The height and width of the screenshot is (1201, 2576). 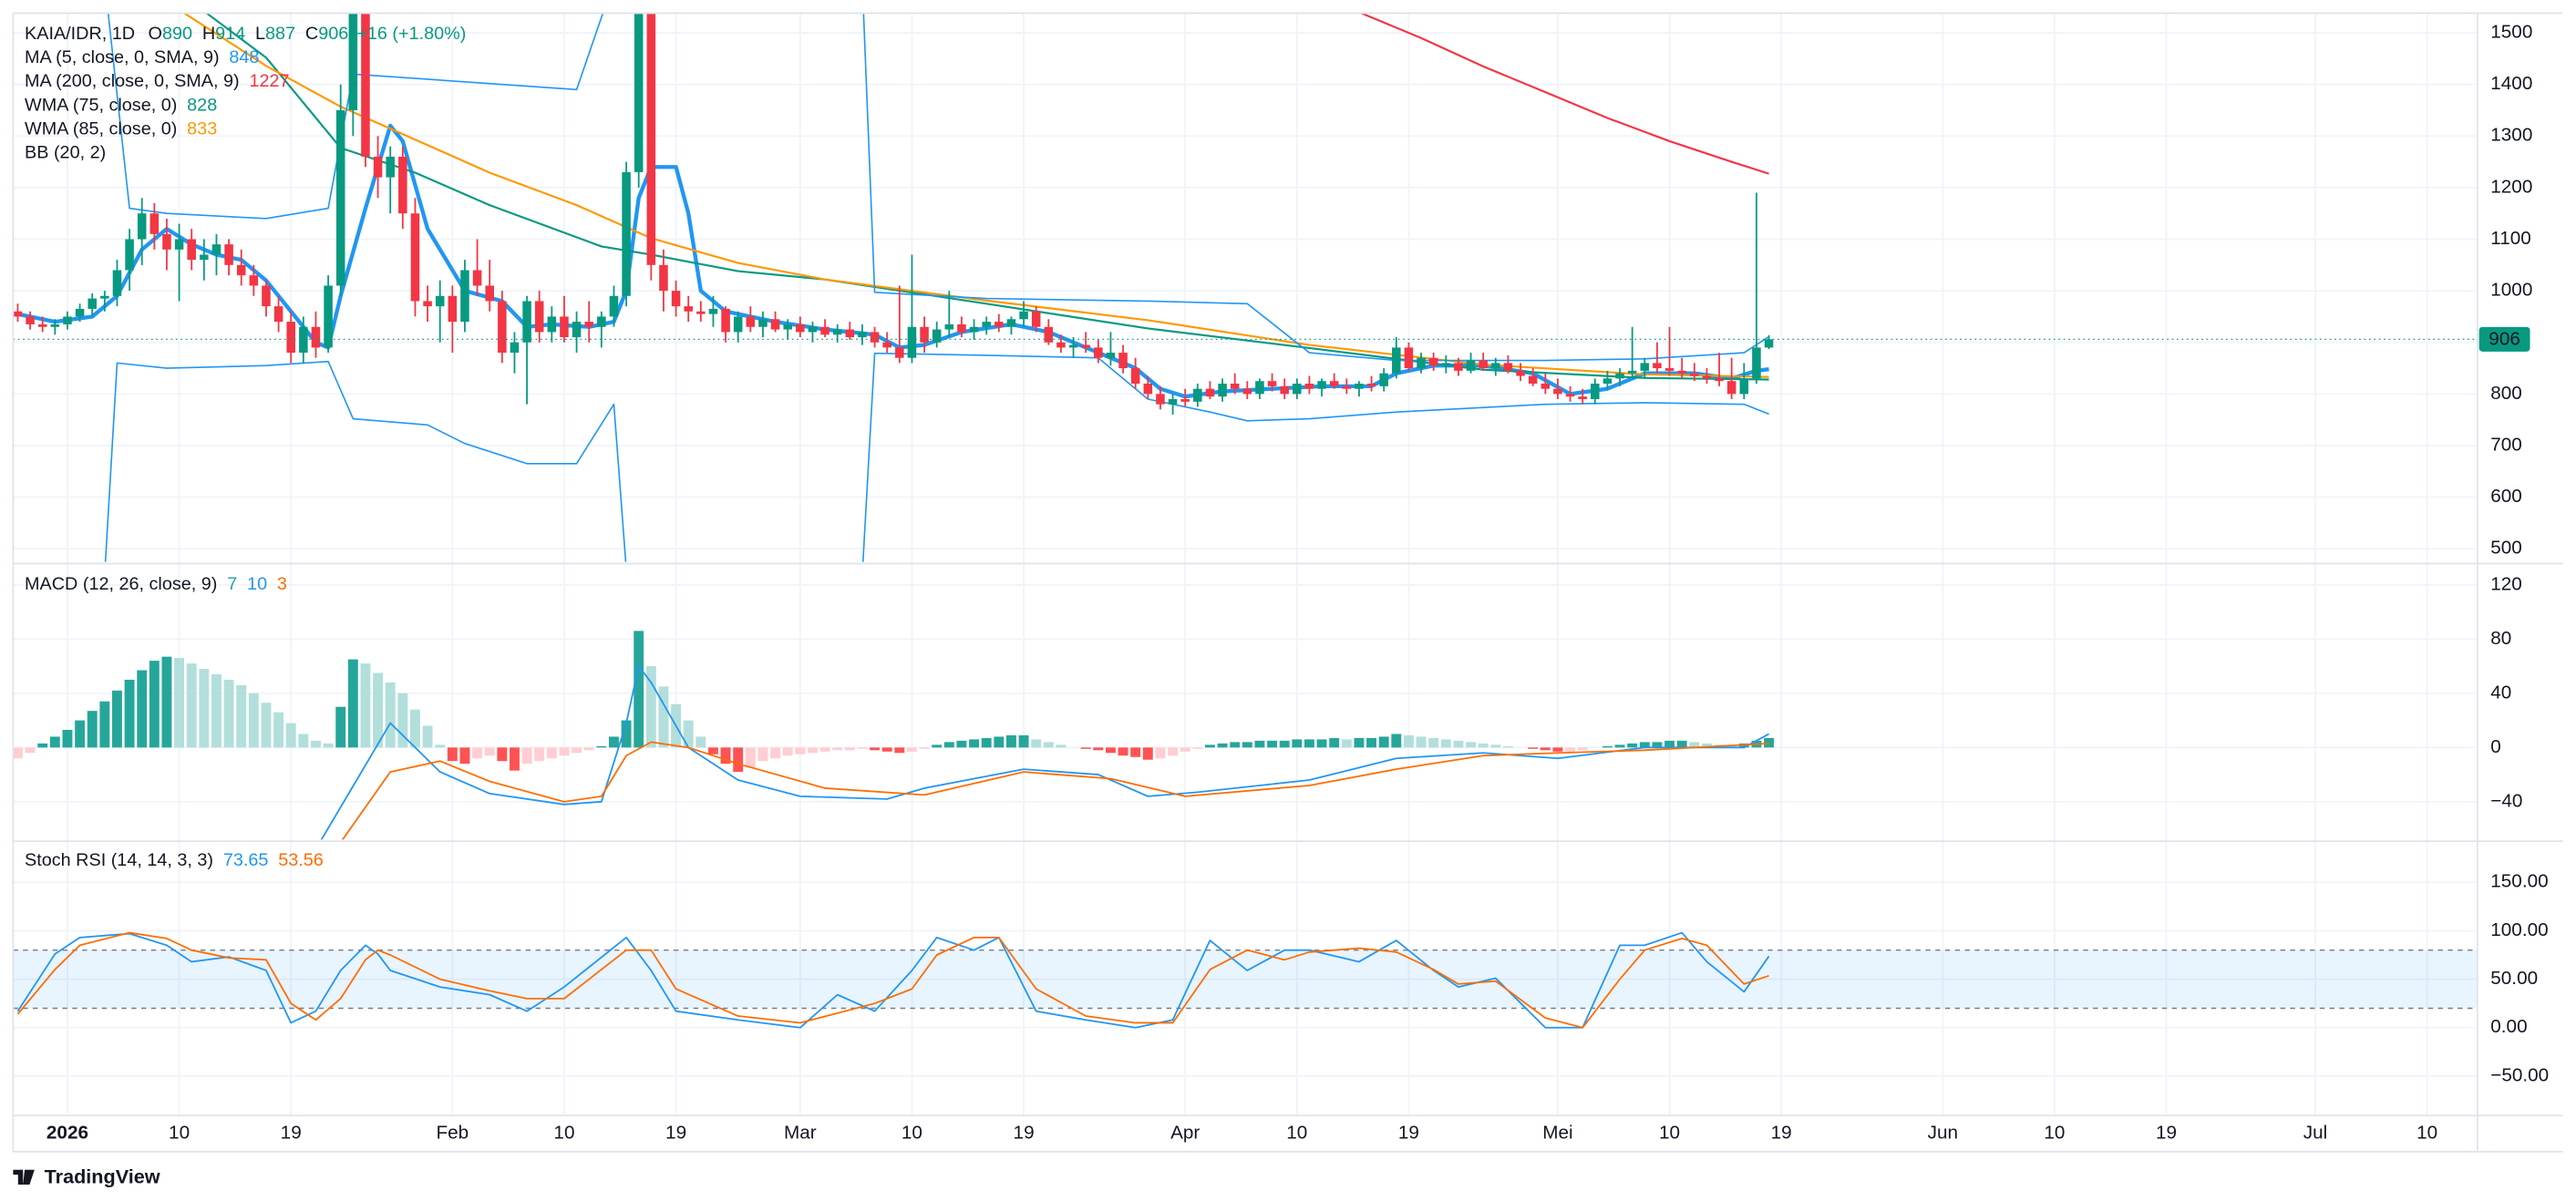 I want to click on last-price-box, so click(x=2504, y=339).